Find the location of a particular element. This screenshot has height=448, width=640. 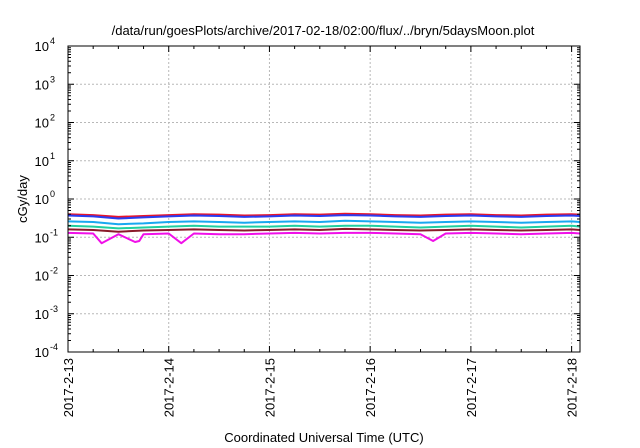

y-tick-label: 10 -2 is located at coordinates (46, 275).